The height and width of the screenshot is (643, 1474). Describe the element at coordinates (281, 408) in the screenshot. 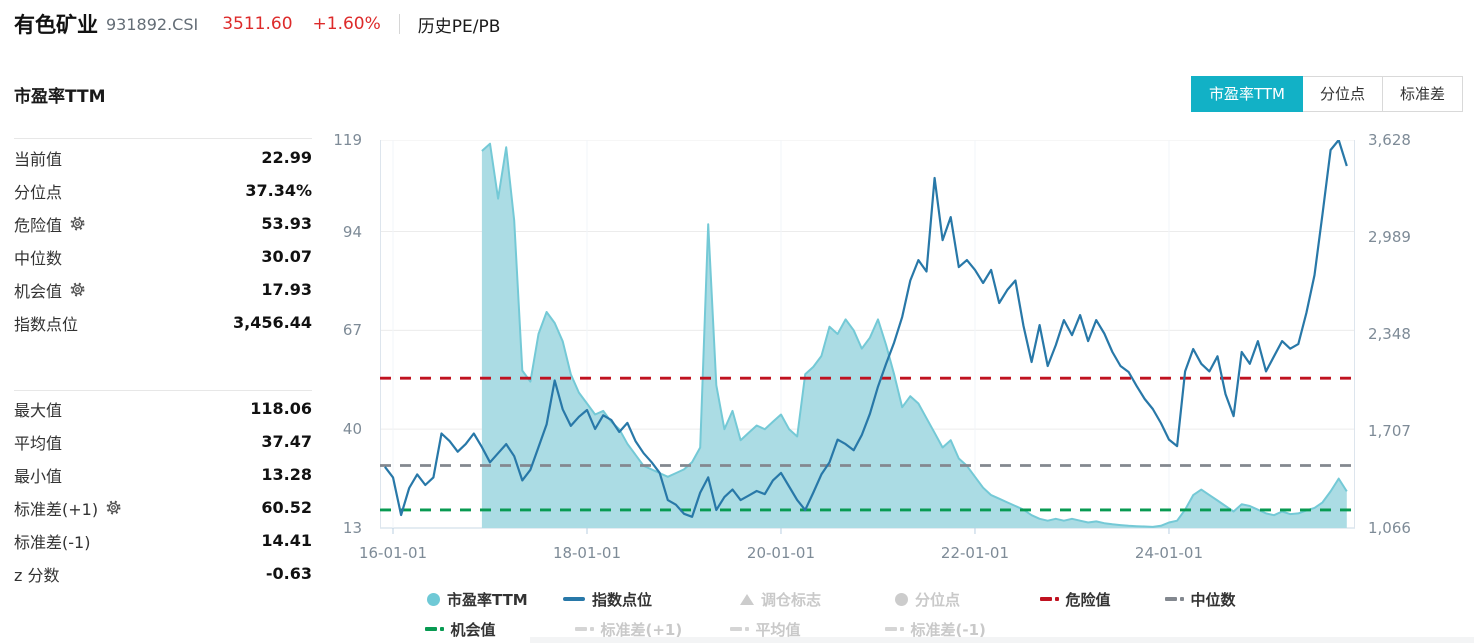

I see `stat-value: 118.06` at that location.